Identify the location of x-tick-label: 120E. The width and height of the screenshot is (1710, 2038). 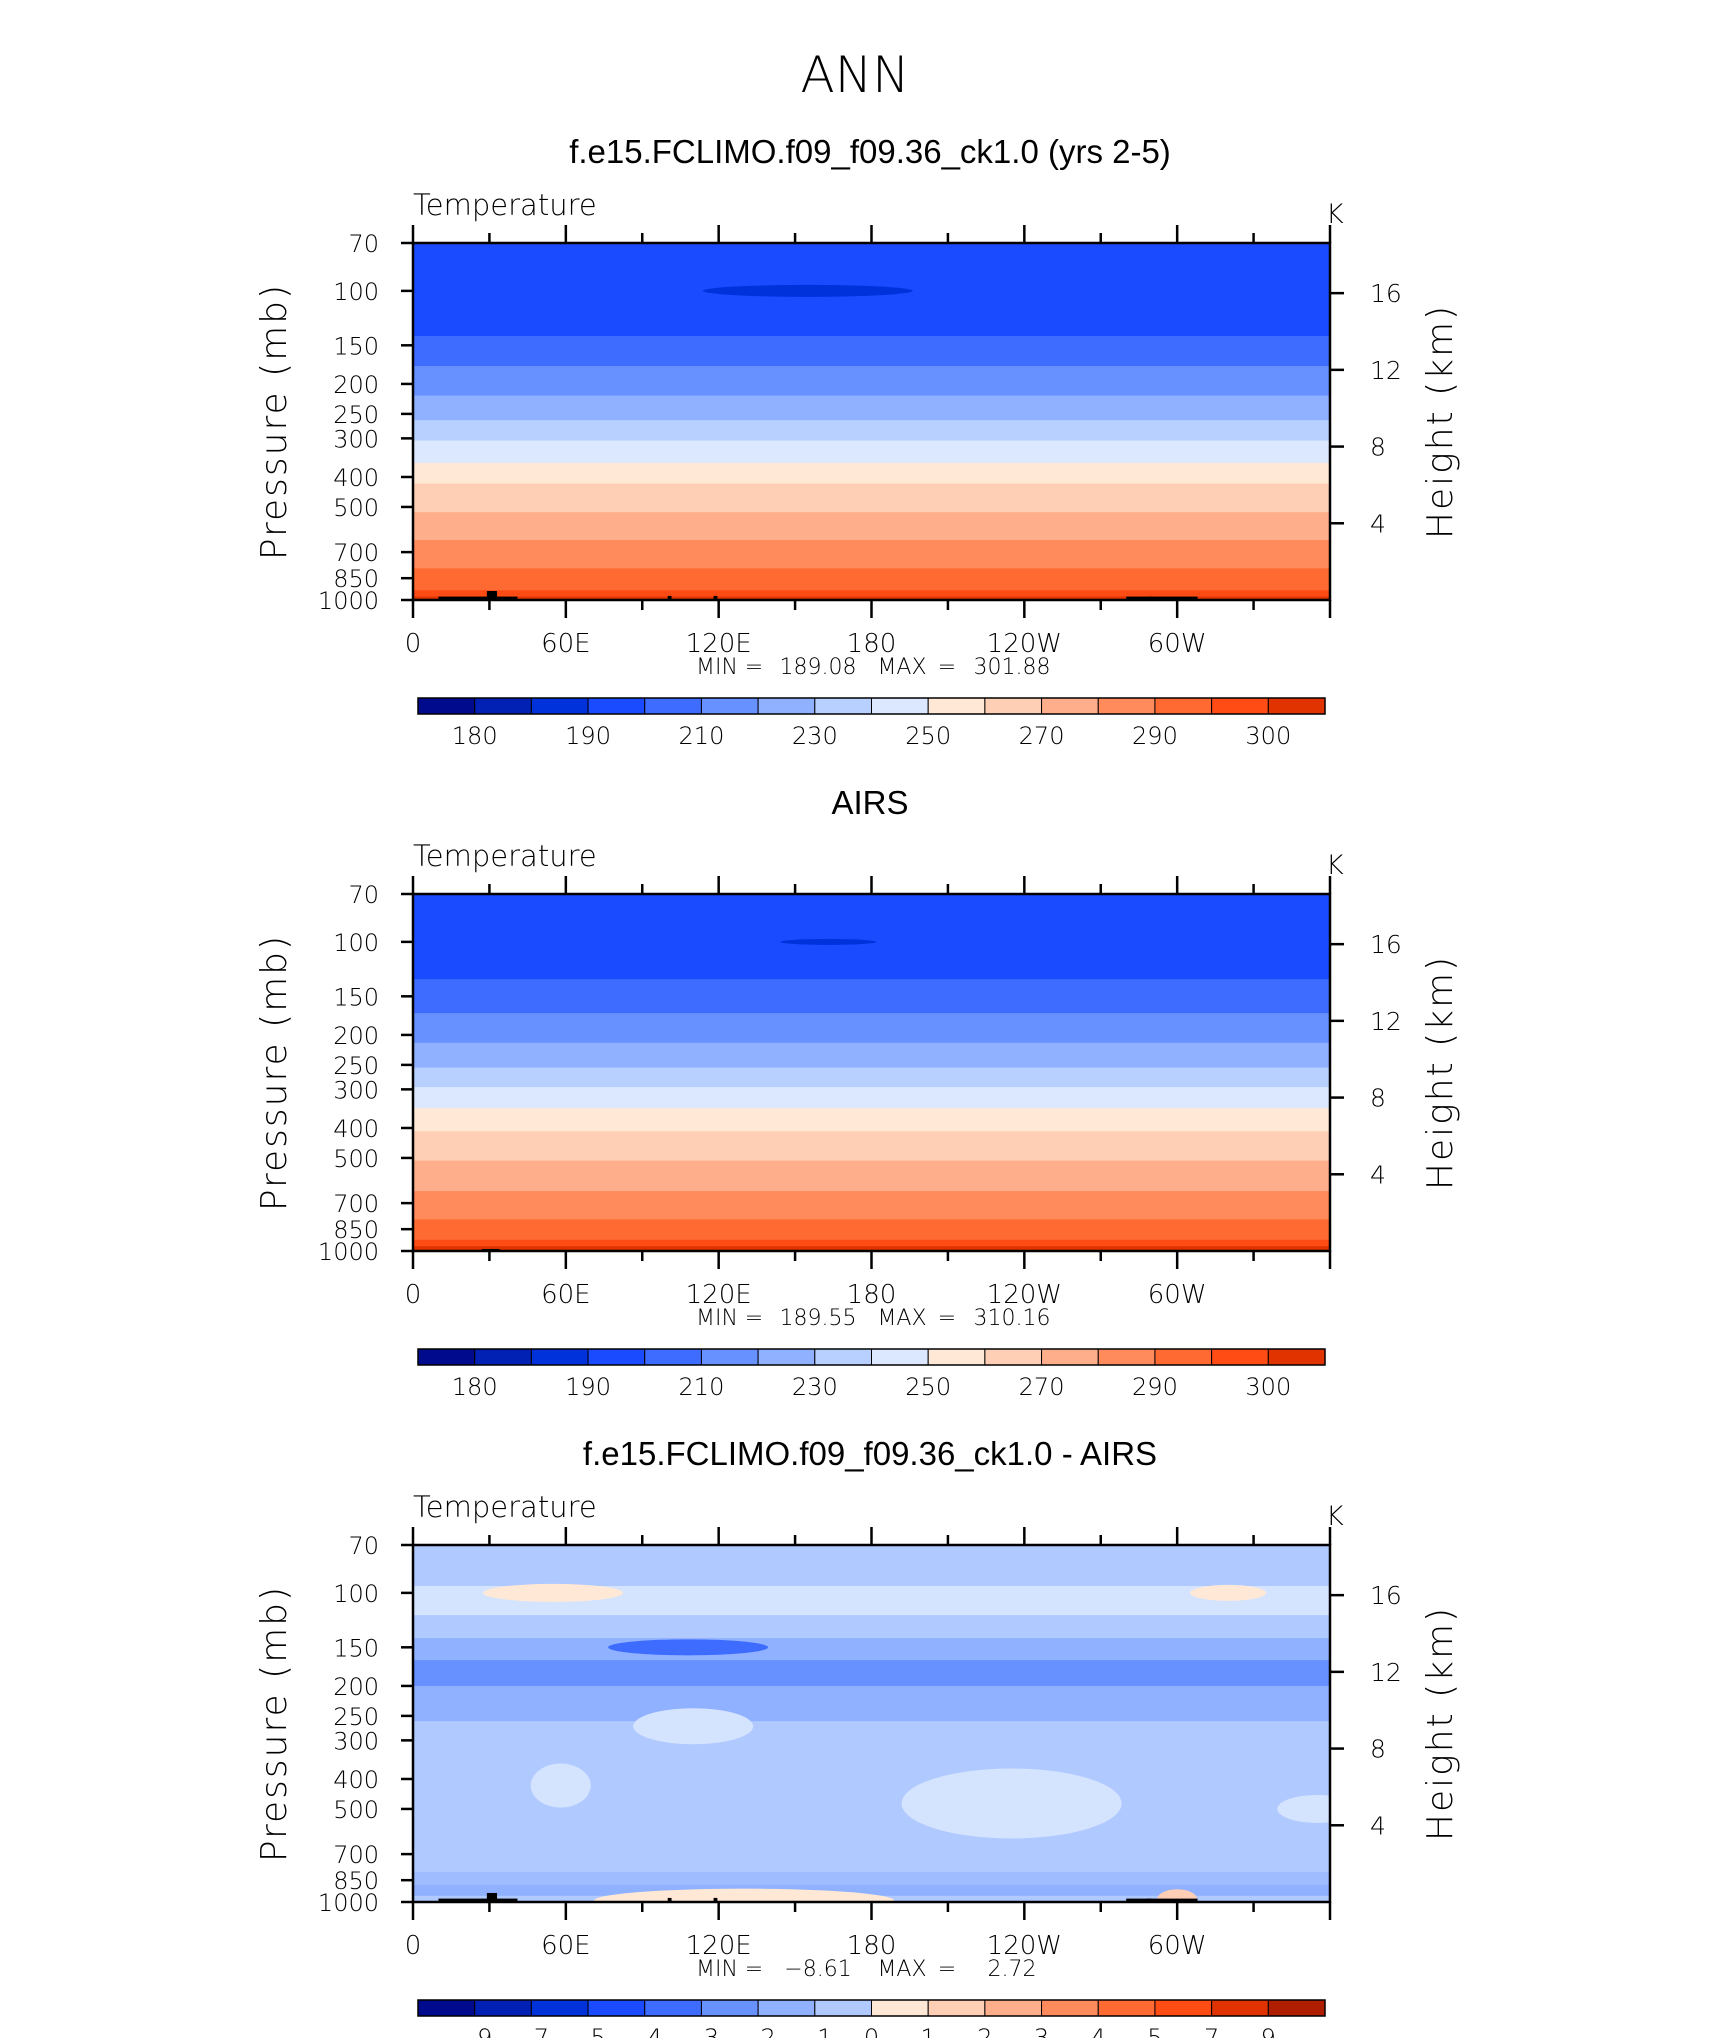
(719, 1295).